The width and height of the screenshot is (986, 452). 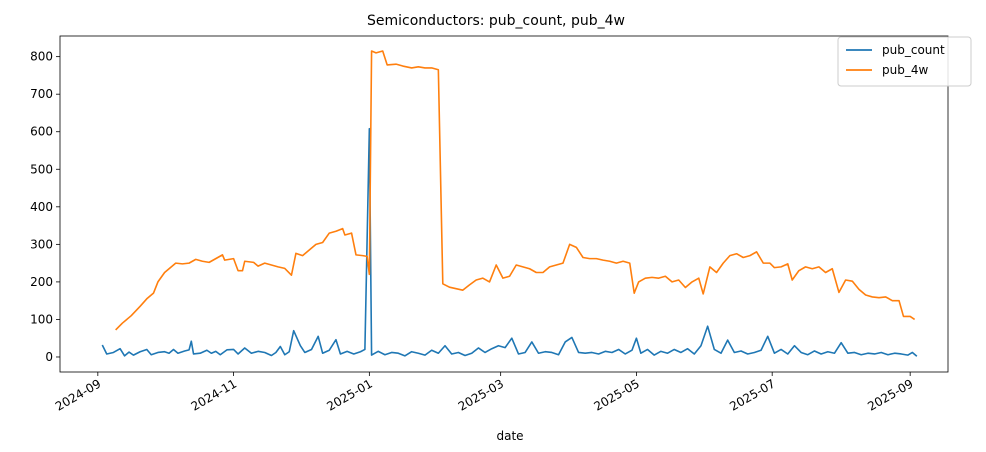 I want to click on y-tick-label: 300, so click(x=41, y=244).